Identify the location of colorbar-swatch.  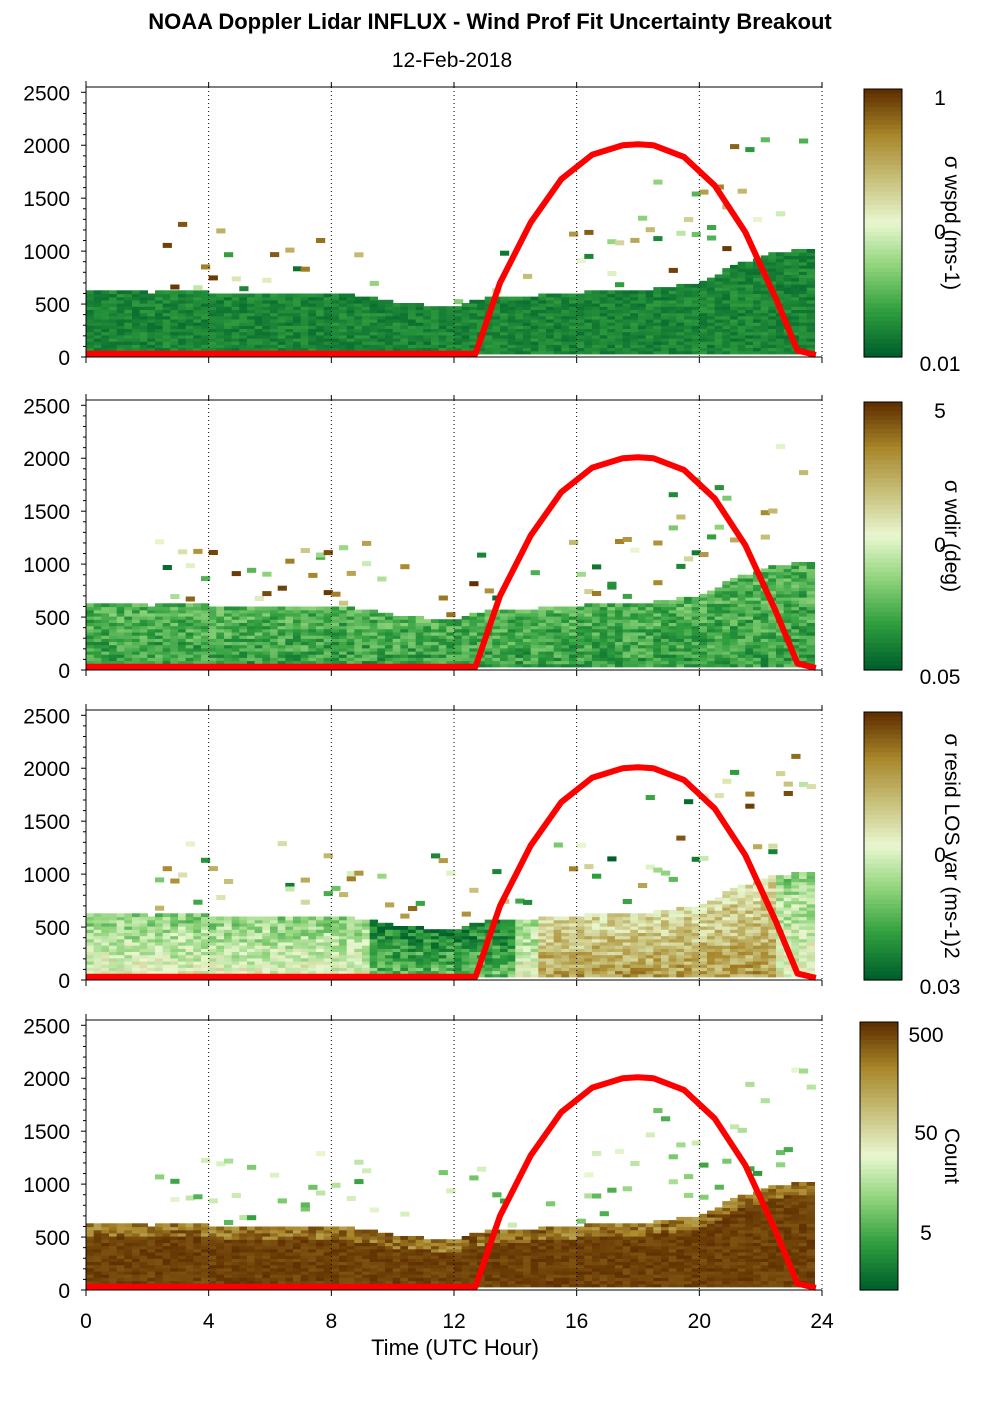
(883, 167).